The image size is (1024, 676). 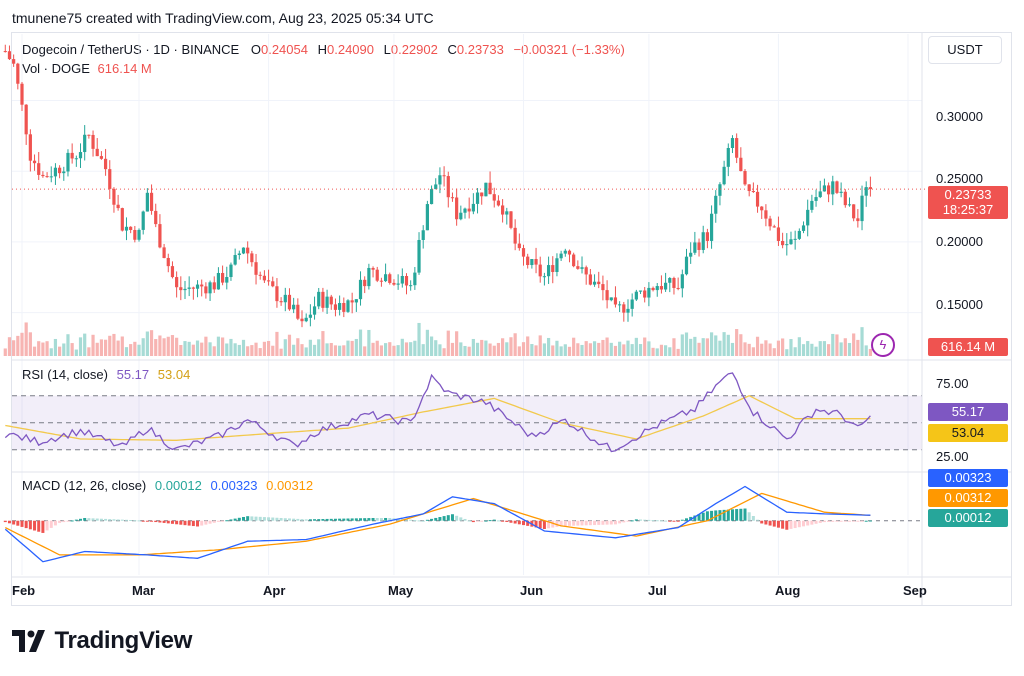 What do you see at coordinates (87, 68) in the screenshot?
I see `volume-legend: Vol · DOGE 616.14 M` at bounding box center [87, 68].